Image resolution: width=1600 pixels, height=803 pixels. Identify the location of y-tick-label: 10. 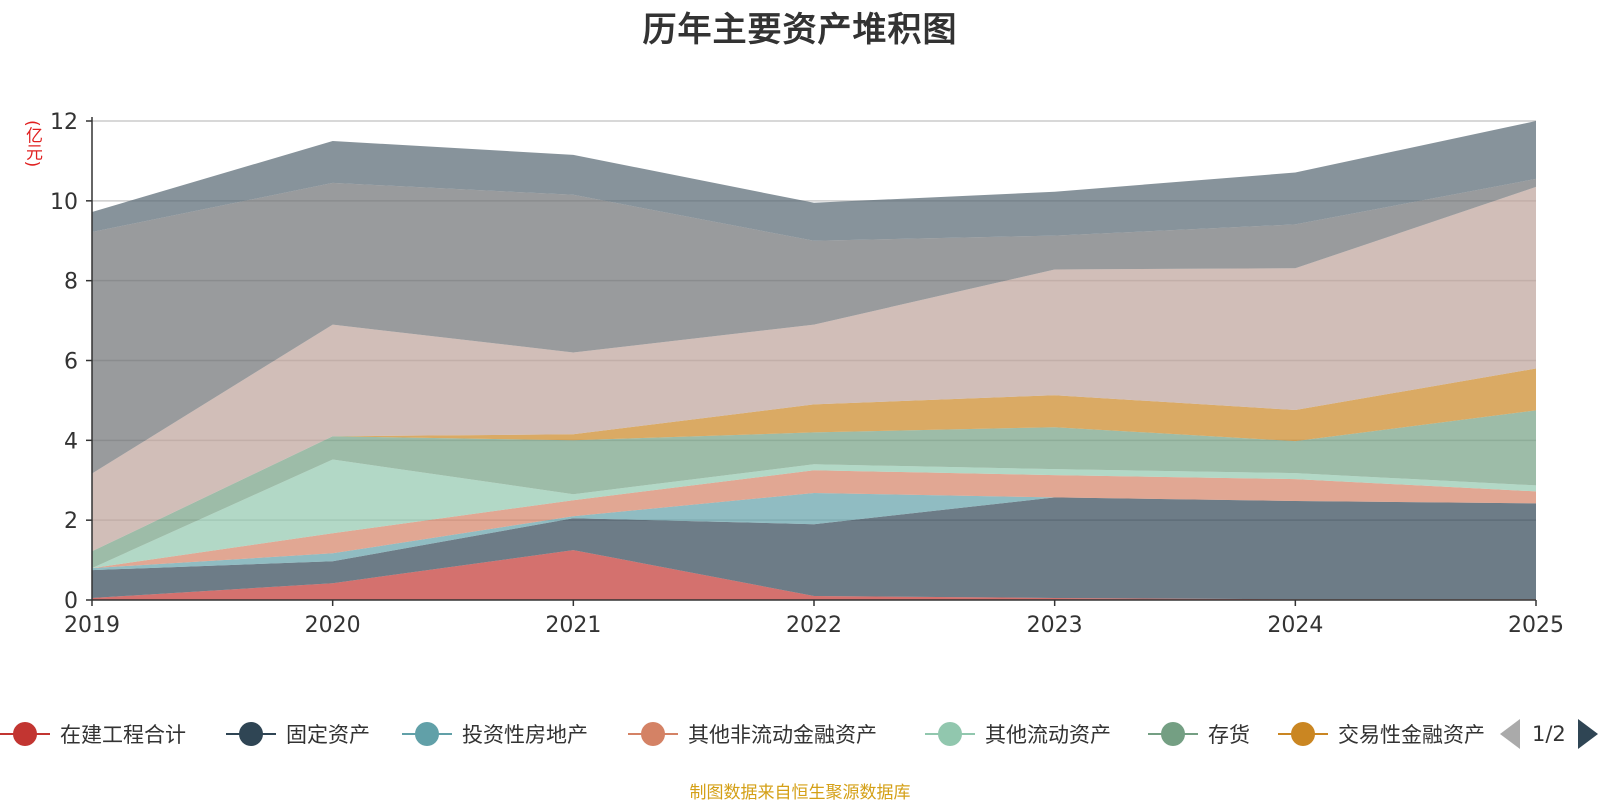
(64, 202).